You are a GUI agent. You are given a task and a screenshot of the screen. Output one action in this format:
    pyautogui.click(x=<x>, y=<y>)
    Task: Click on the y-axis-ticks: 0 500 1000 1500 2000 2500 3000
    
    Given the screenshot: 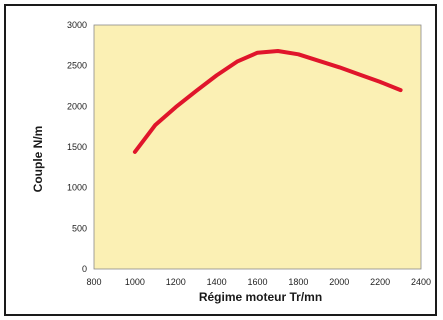 What is the action you would take?
    pyautogui.click(x=77, y=147)
    